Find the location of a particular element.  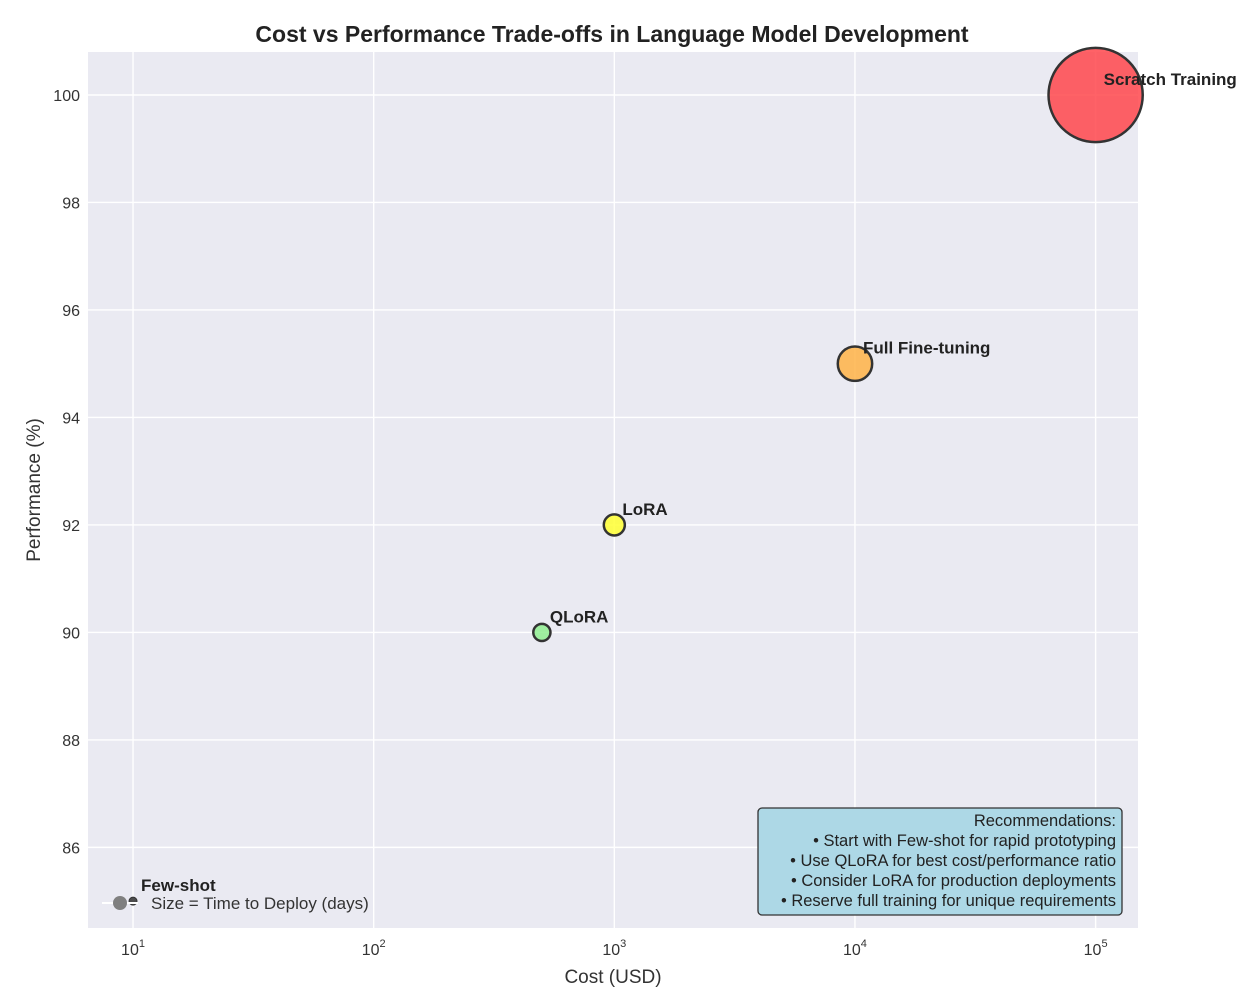

point-label-qlora: QLoRA is located at coordinates (579, 616).